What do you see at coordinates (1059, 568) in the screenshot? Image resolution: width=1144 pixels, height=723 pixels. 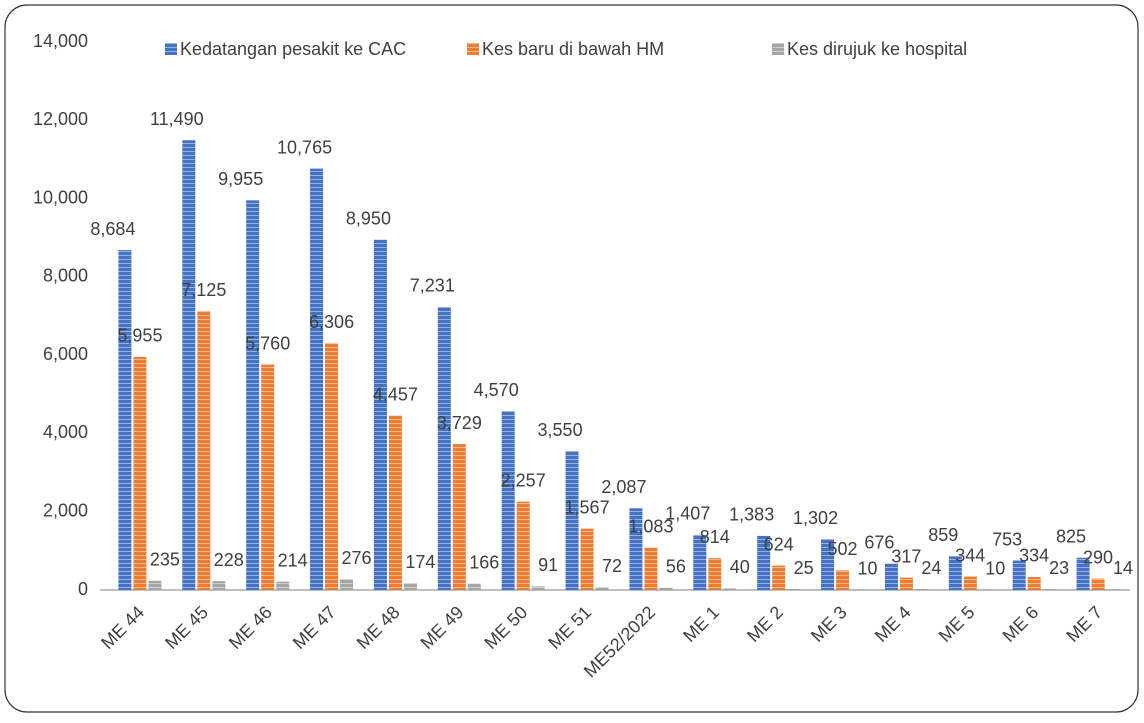 I see `data-label: 23` at bounding box center [1059, 568].